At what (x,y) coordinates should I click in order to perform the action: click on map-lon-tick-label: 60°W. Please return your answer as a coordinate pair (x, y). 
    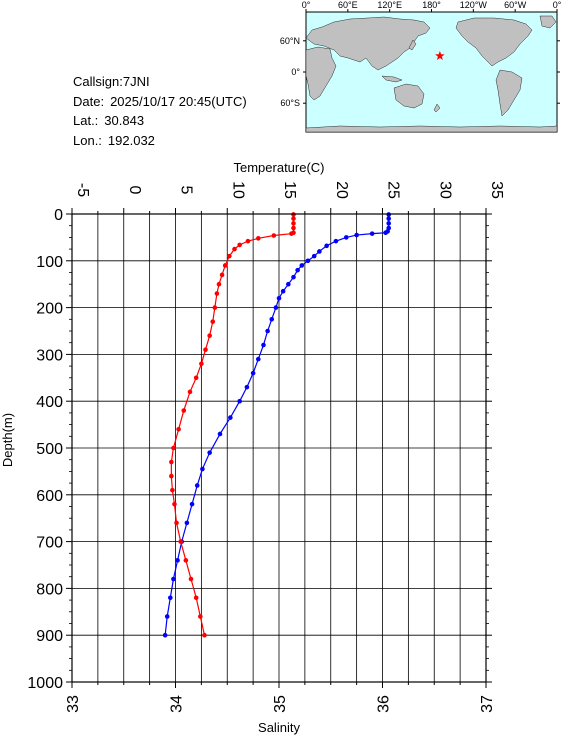
    Looking at the image, I should click on (515, 5).